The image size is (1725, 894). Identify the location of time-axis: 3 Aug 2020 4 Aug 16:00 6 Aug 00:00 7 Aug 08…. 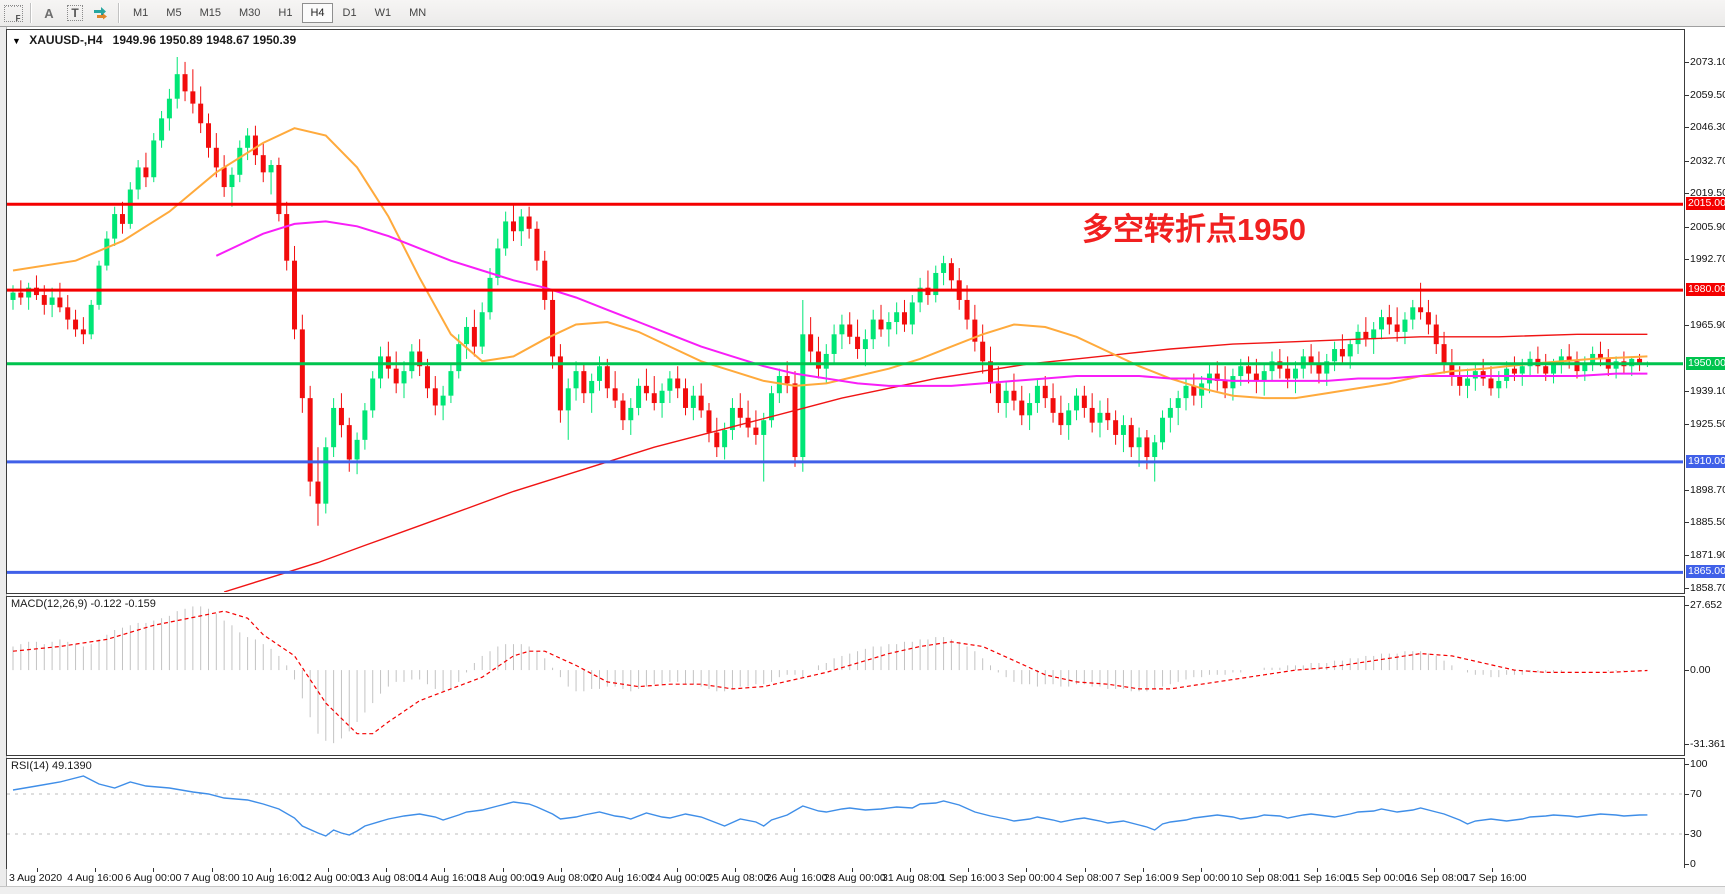
(846, 877).